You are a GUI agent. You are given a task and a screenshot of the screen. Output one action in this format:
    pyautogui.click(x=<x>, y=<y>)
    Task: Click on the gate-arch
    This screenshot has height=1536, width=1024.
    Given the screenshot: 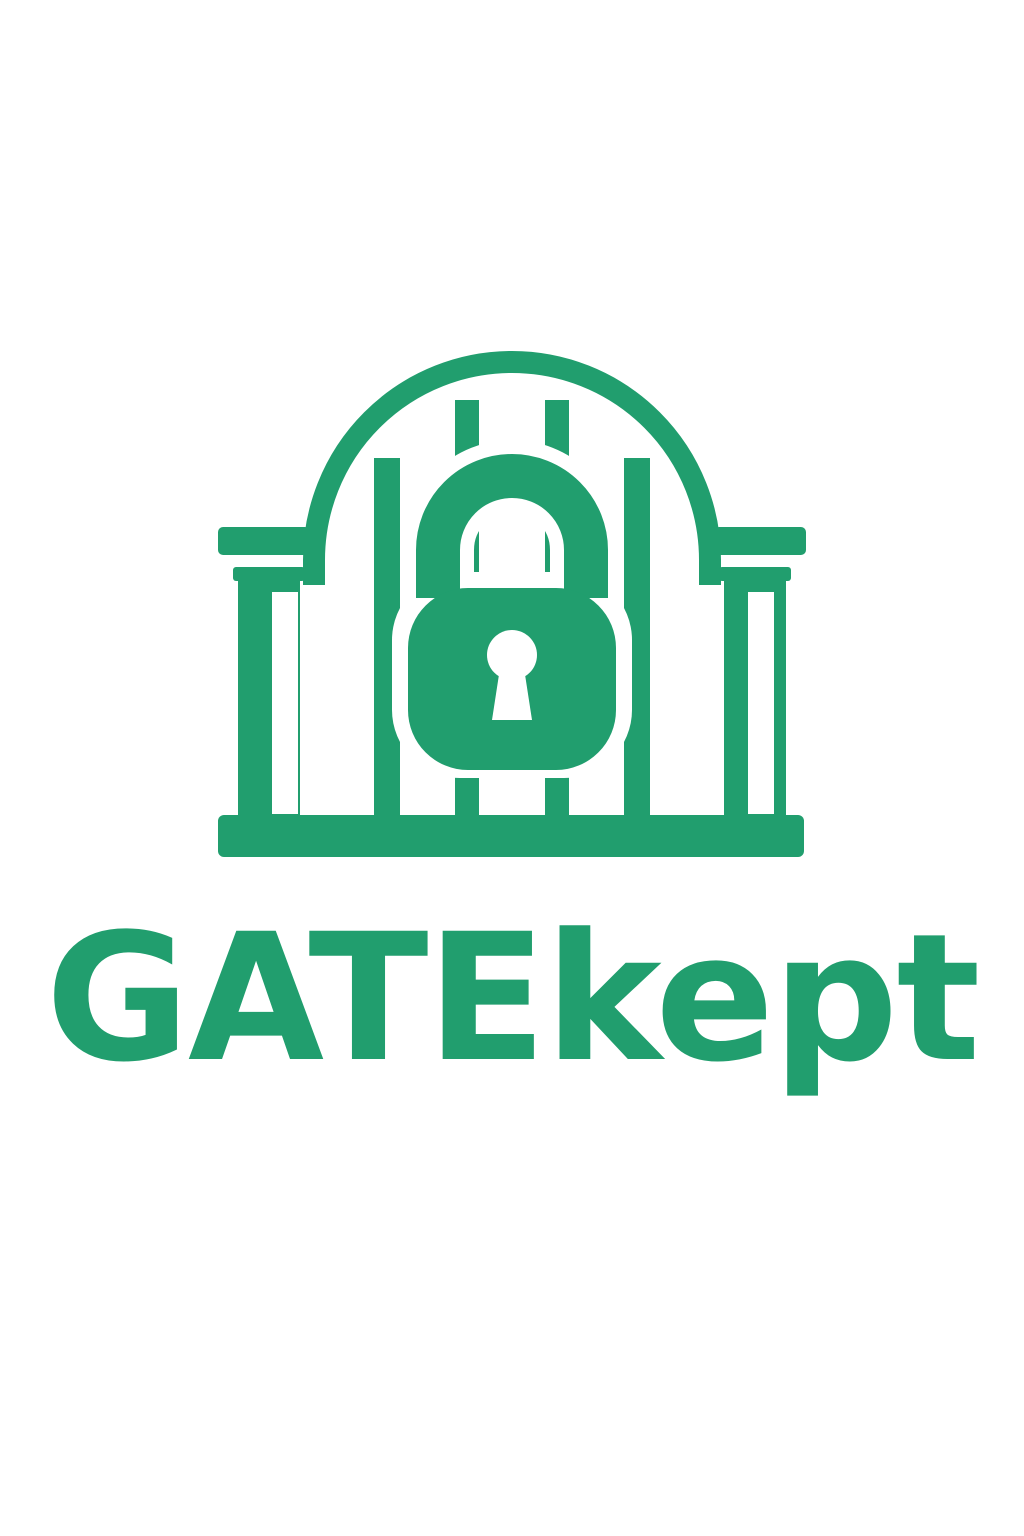 What is the action you would take?
    pyautogui.click(x=512, y=468)
    